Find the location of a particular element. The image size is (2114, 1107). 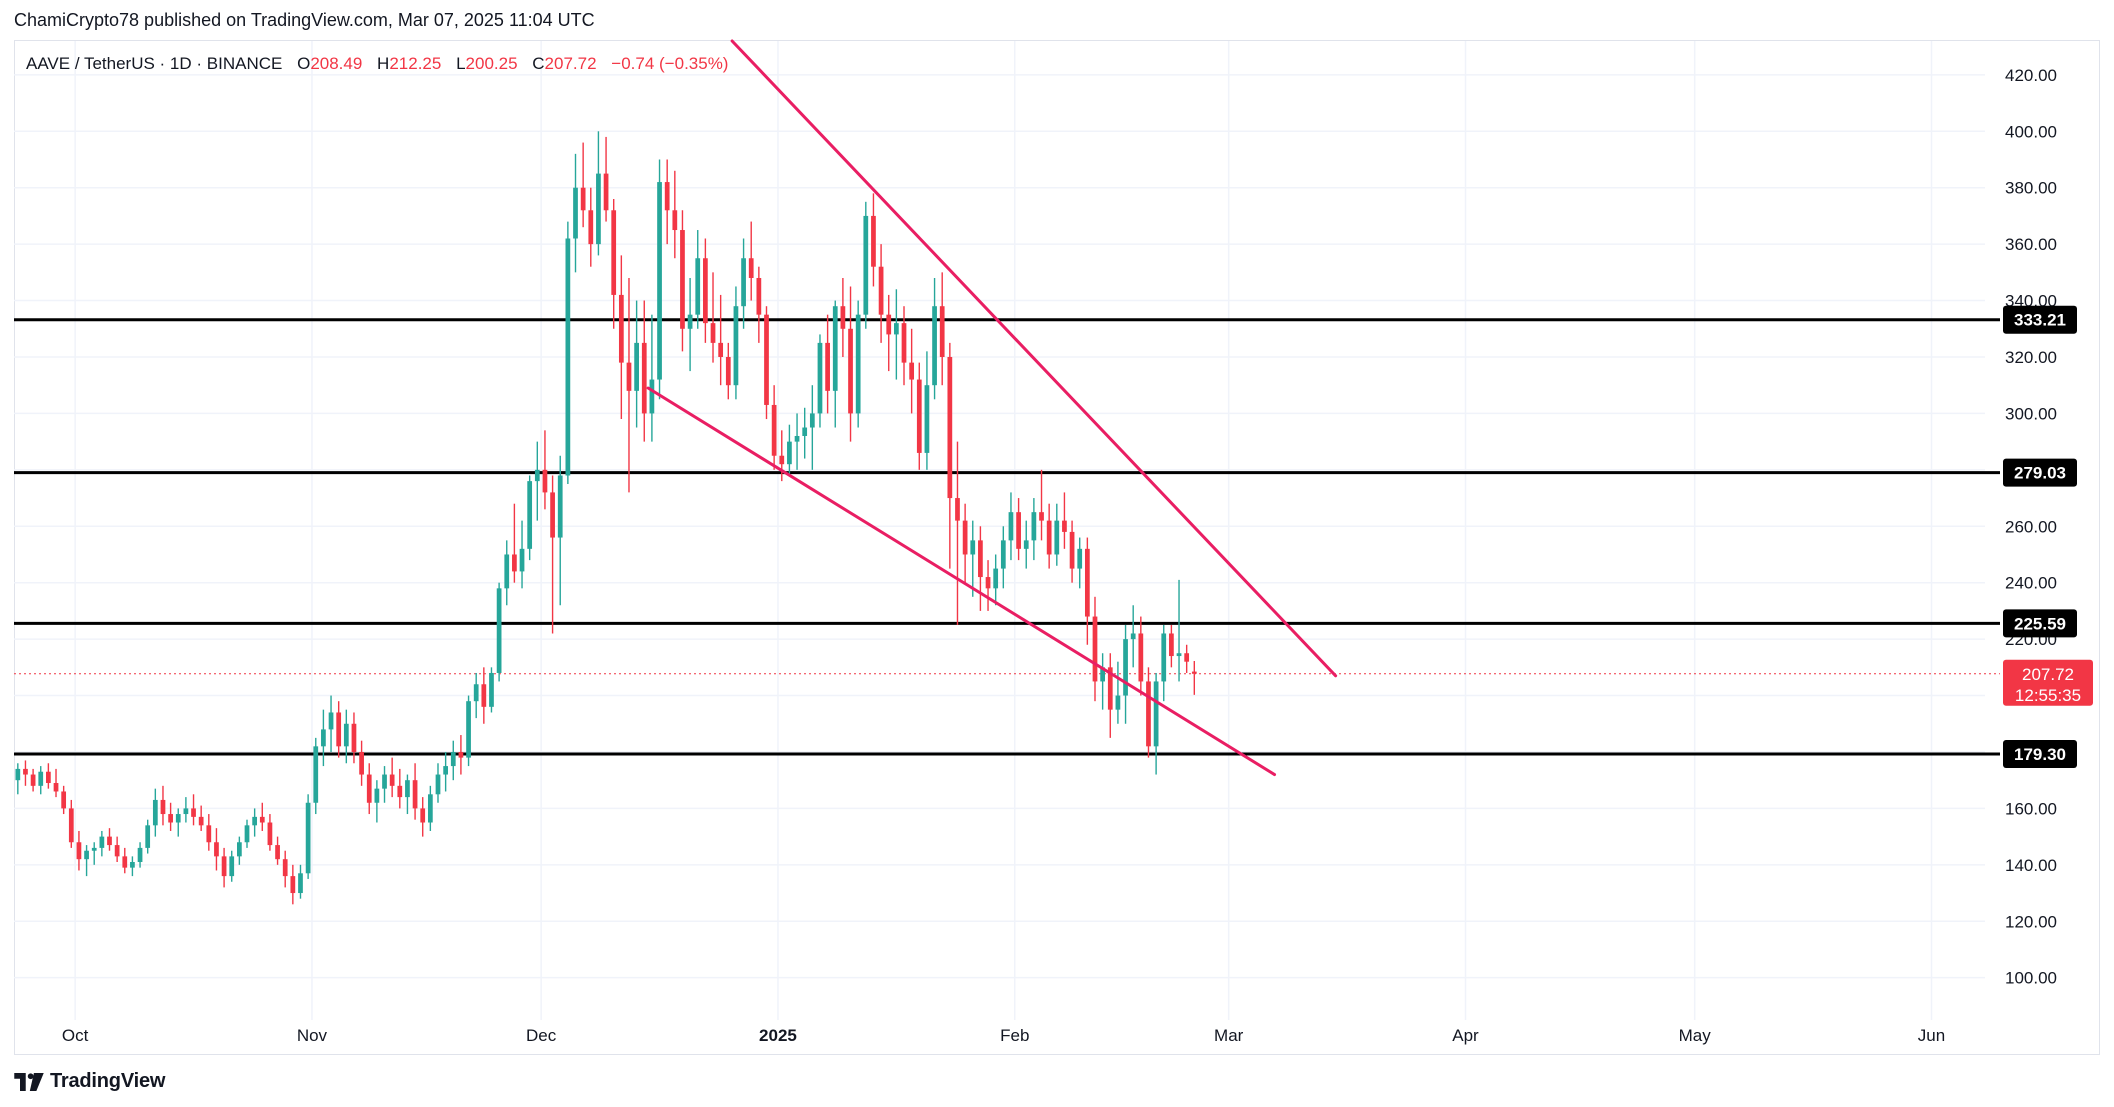

legend-close-label: C is located at coordinates (538, 63).